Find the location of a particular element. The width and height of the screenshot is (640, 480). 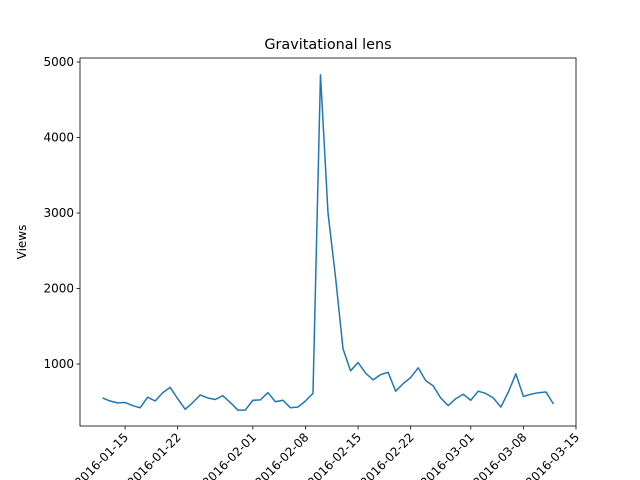

y-tick-label: 1000 is located at coordinates (58, 364).